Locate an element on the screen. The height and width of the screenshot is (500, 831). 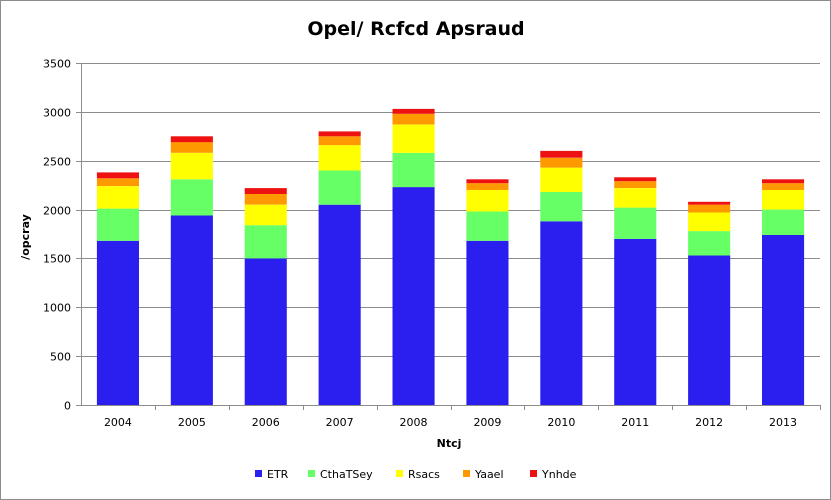
x-tick-label: 2013 is located at coordinates (783, 422).